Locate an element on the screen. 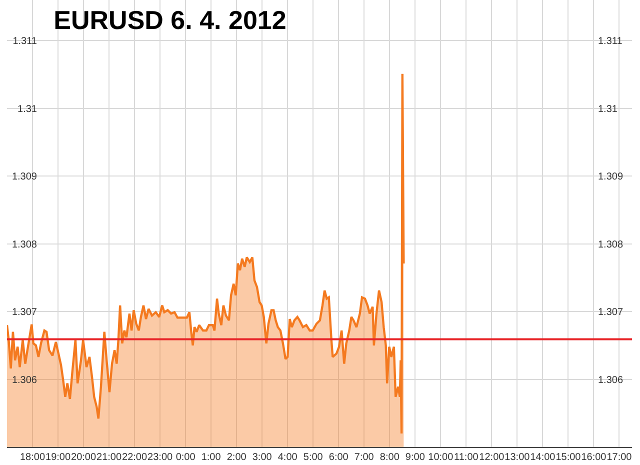  y2-tick-label: 1.307 is located at coordinates (611, 312).